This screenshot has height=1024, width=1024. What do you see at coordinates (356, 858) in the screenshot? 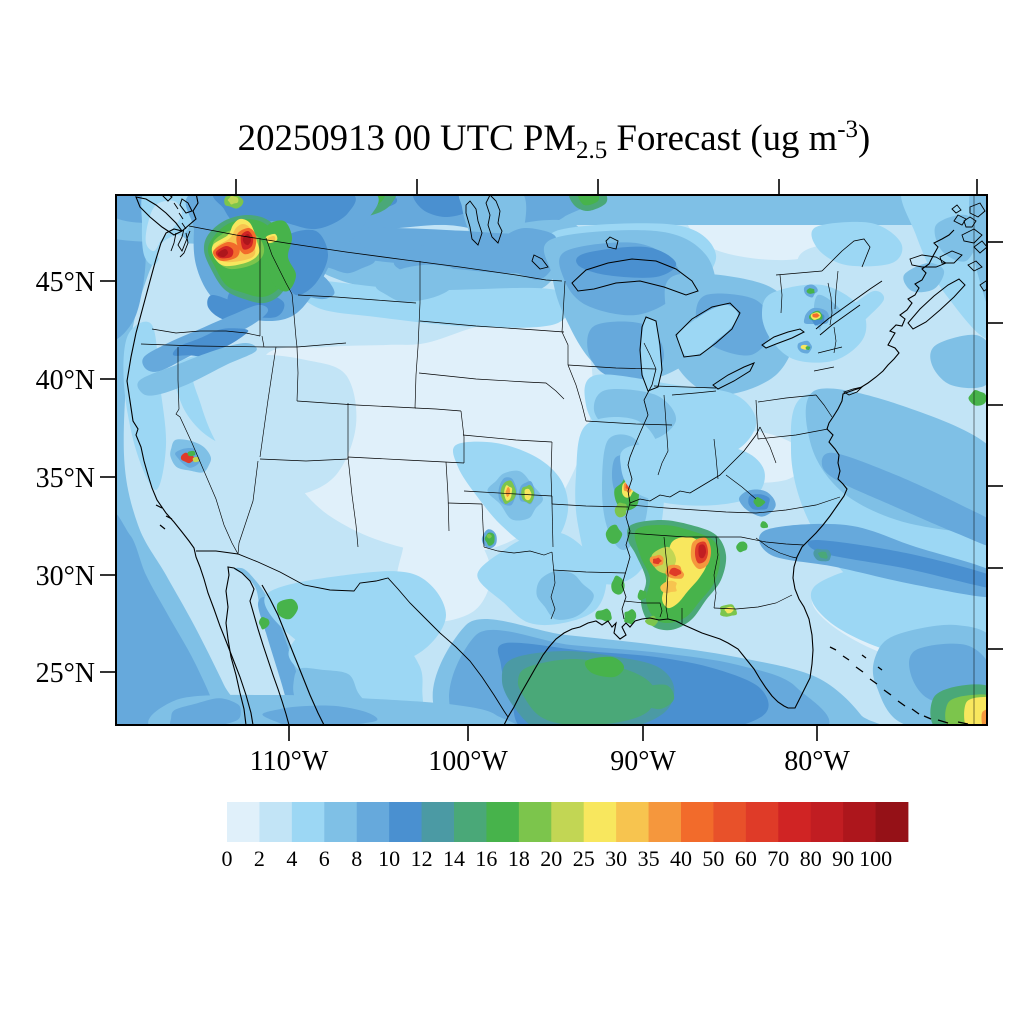
I see `svg-text: 8` at bounding box center [356, 858].